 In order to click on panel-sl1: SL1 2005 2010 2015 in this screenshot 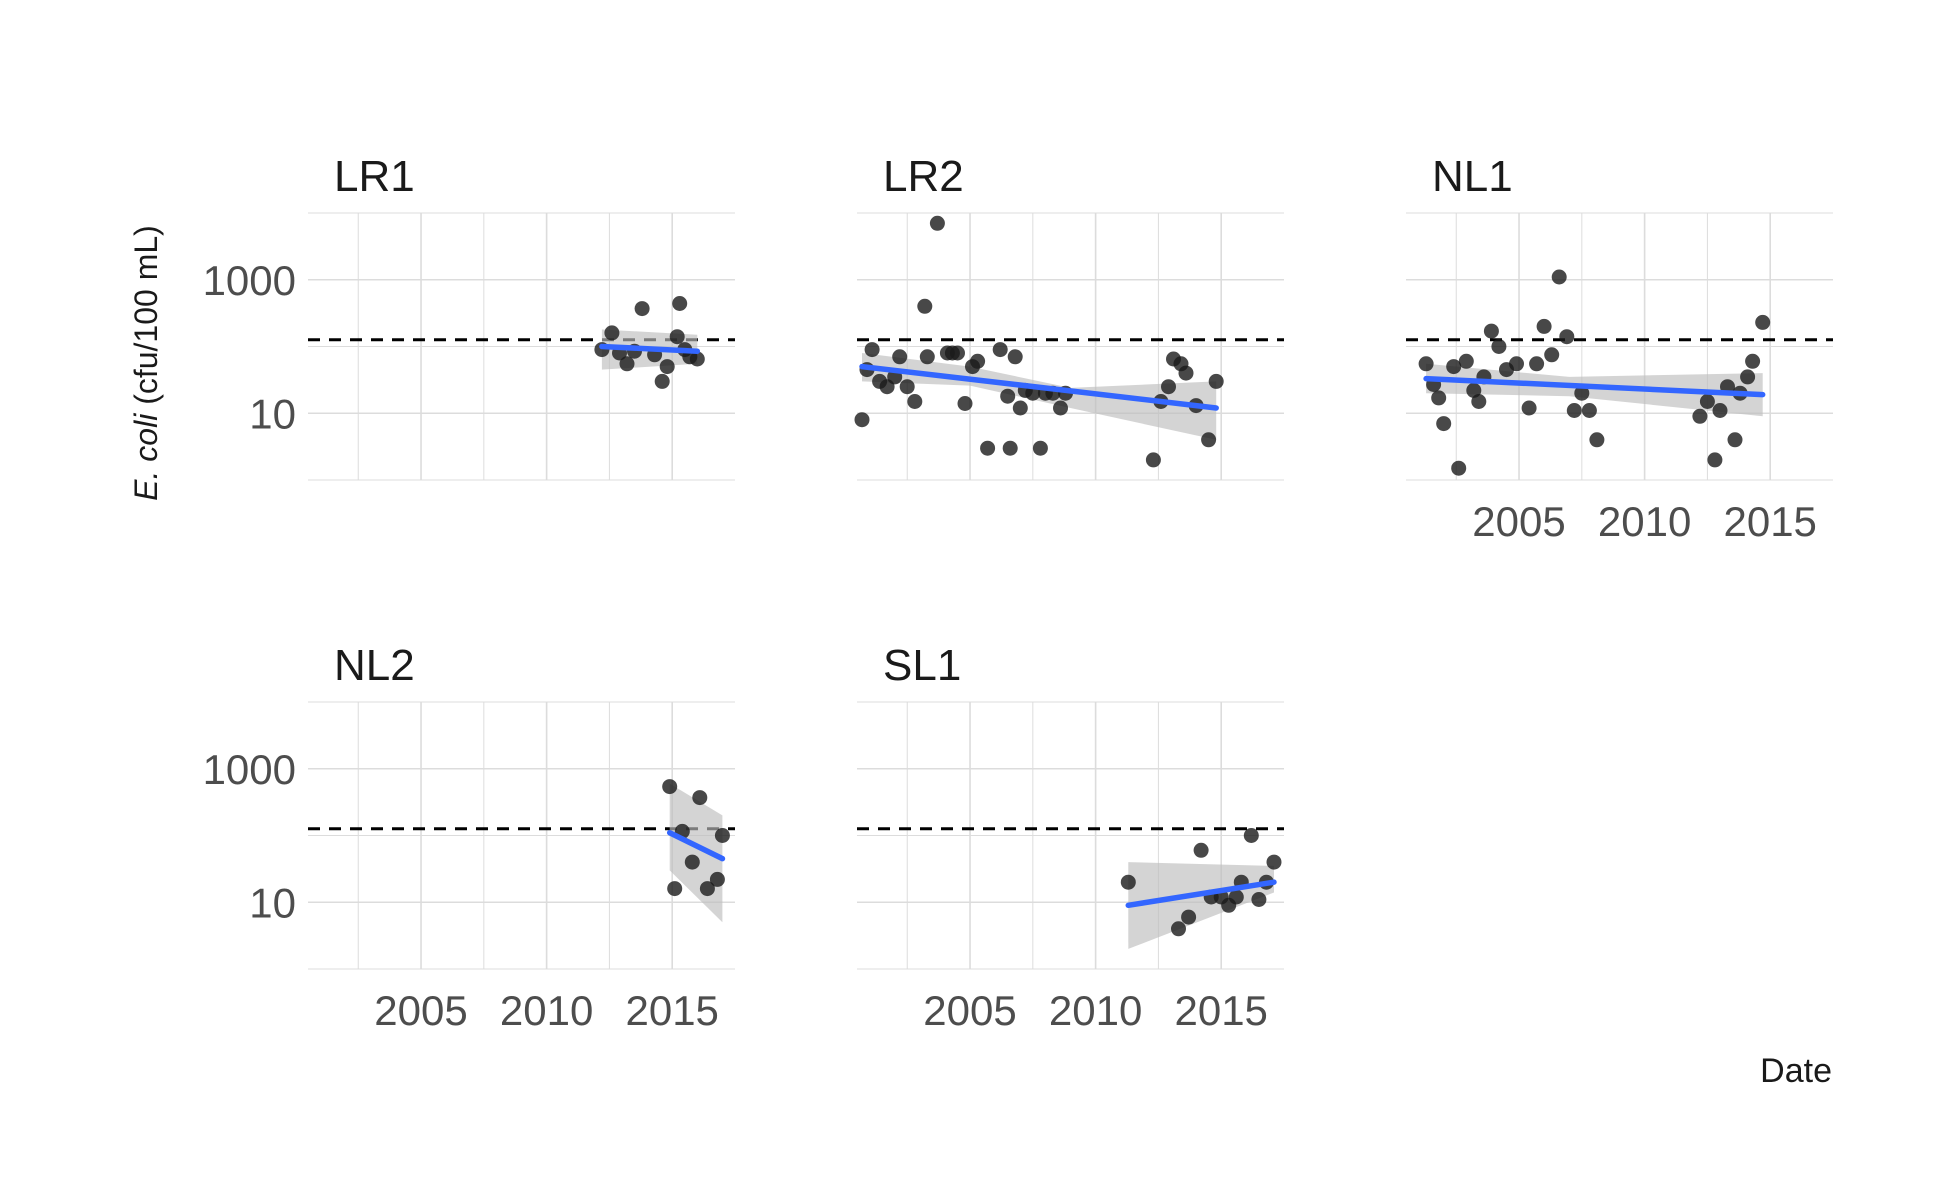, I will do `click(1070, 837)`.